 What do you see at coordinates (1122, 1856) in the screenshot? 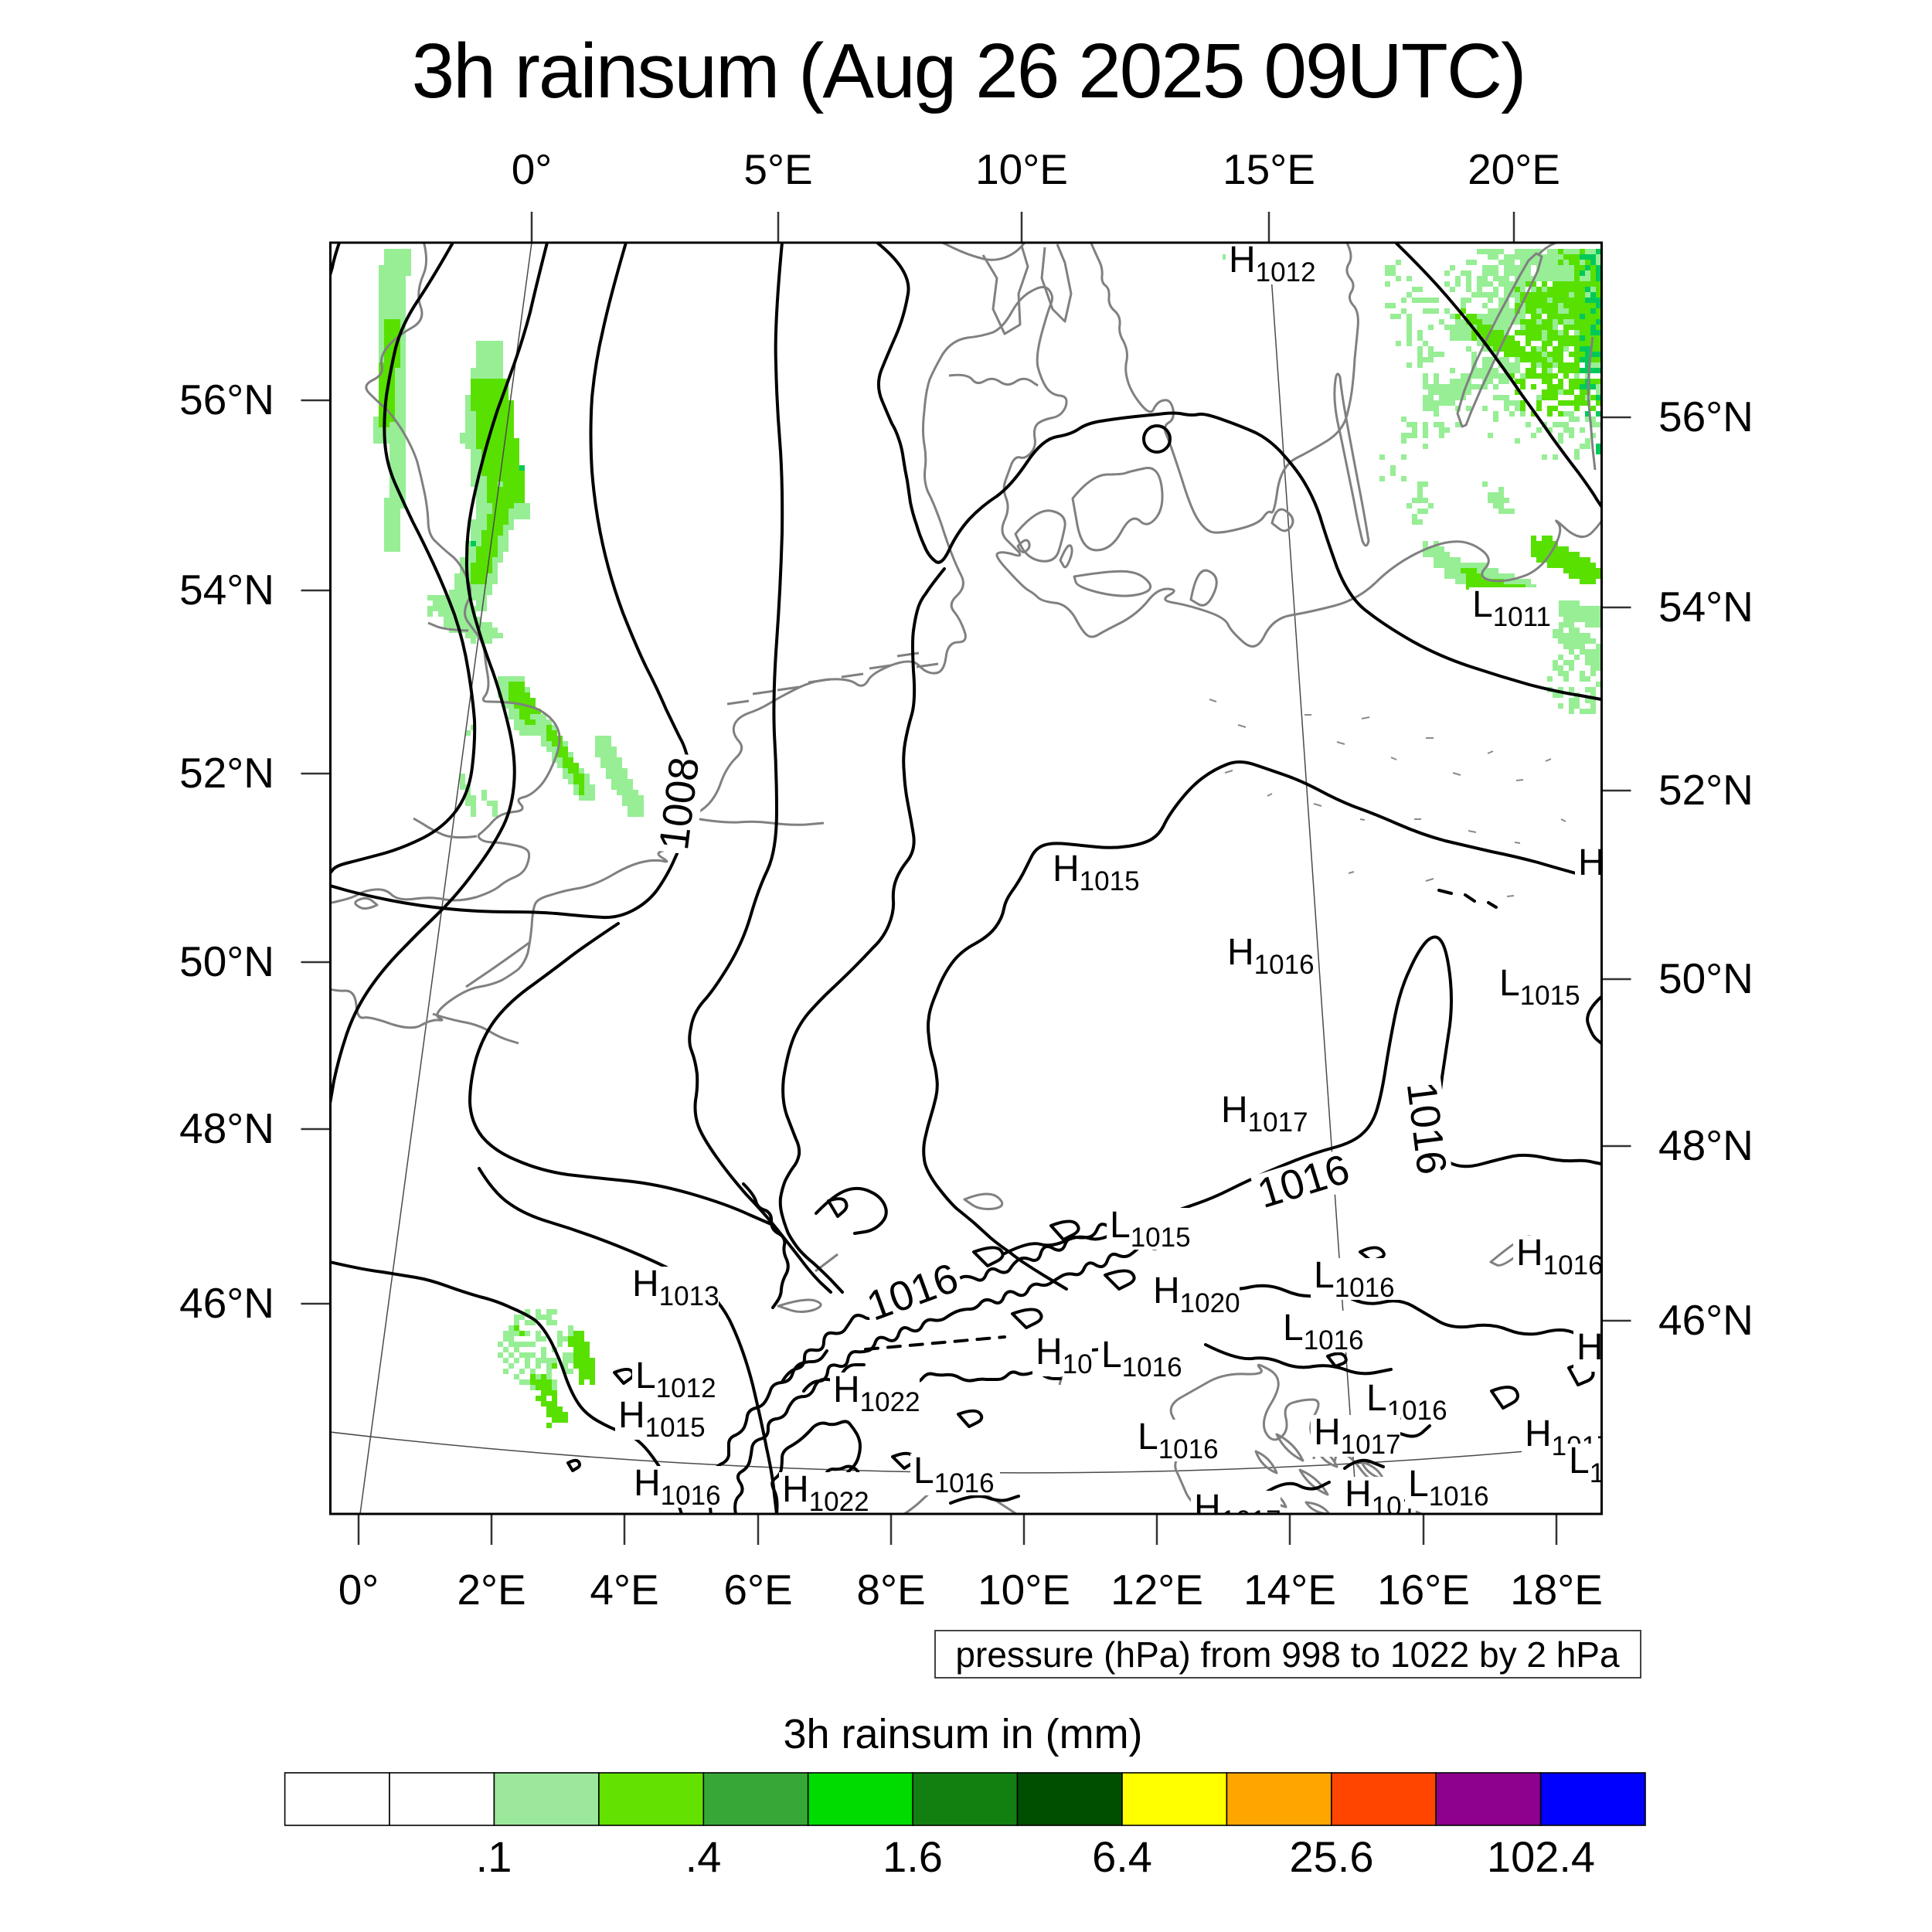
I see `svg-text: 6.4` at bounding box center [1122, 1856].